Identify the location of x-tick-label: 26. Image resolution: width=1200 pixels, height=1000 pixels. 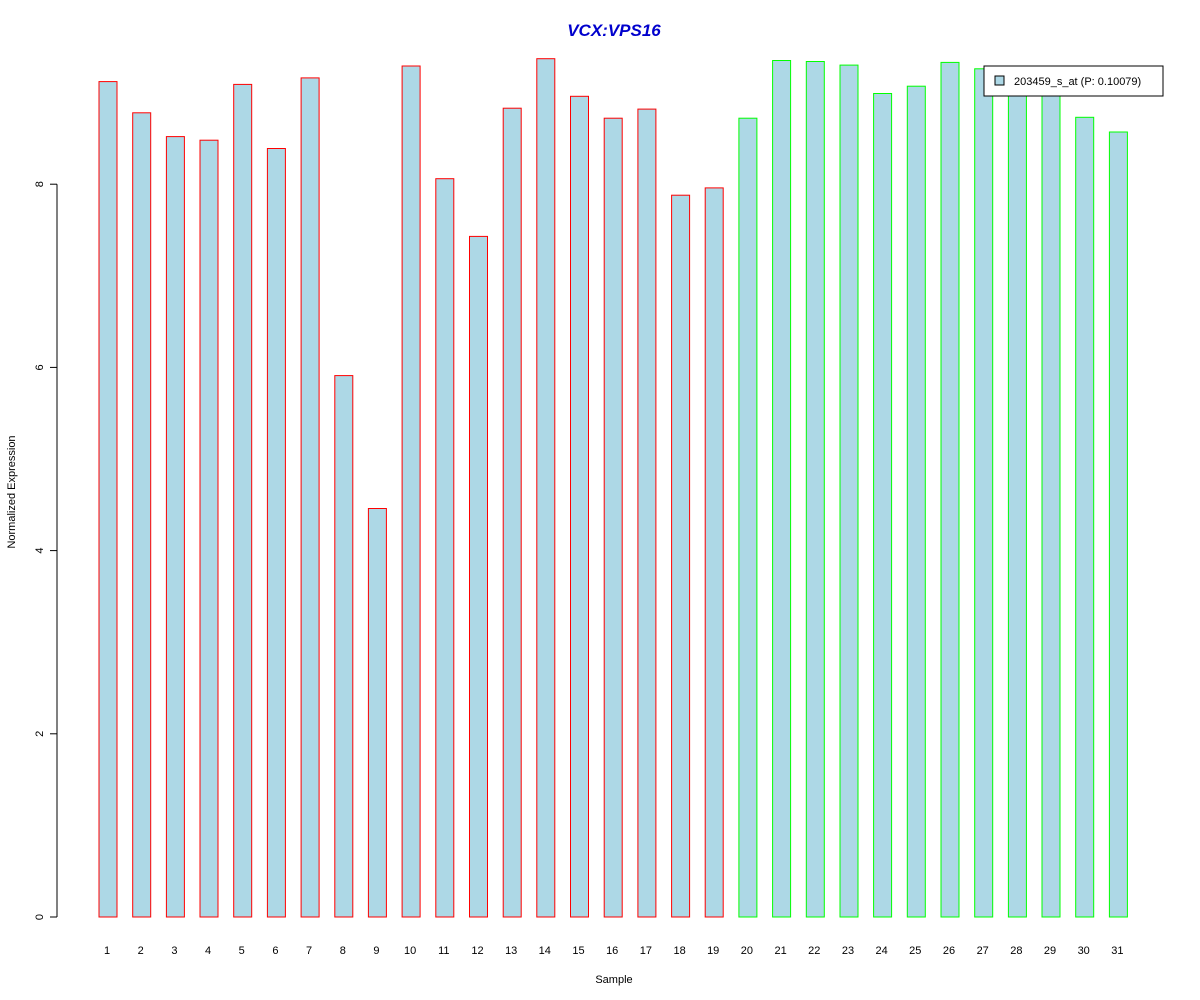
(949, 951).